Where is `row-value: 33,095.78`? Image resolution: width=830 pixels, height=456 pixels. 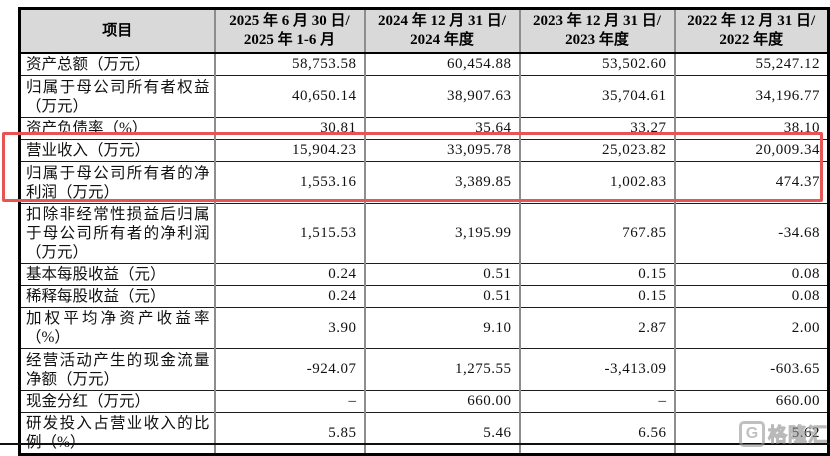 row-value: 33,095.78 is located at coordinates (442, 150).